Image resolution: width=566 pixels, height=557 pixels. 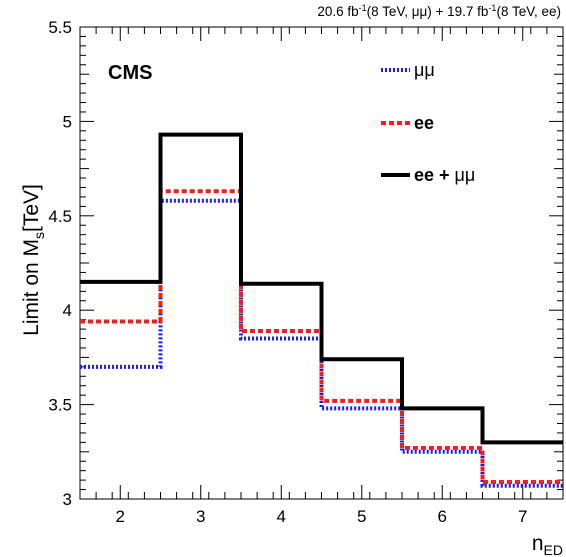 What do you see at coordinates (67, 121) in the screenshot?
I see `y-tick-label-5: 5` at bounding box center [67, 121].